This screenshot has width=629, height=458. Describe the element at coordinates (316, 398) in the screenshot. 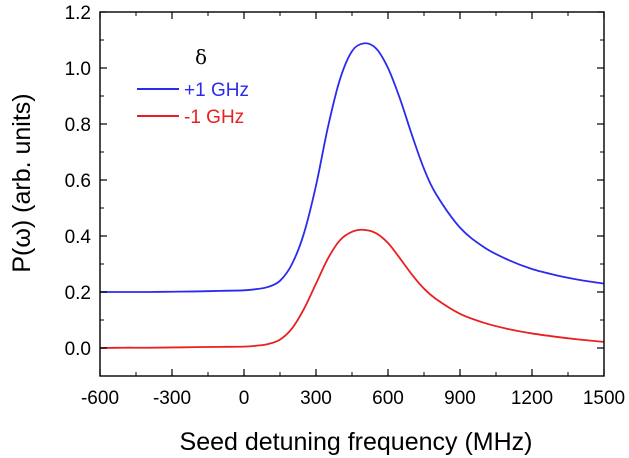

I see `x-tick-label: 300` at that location.